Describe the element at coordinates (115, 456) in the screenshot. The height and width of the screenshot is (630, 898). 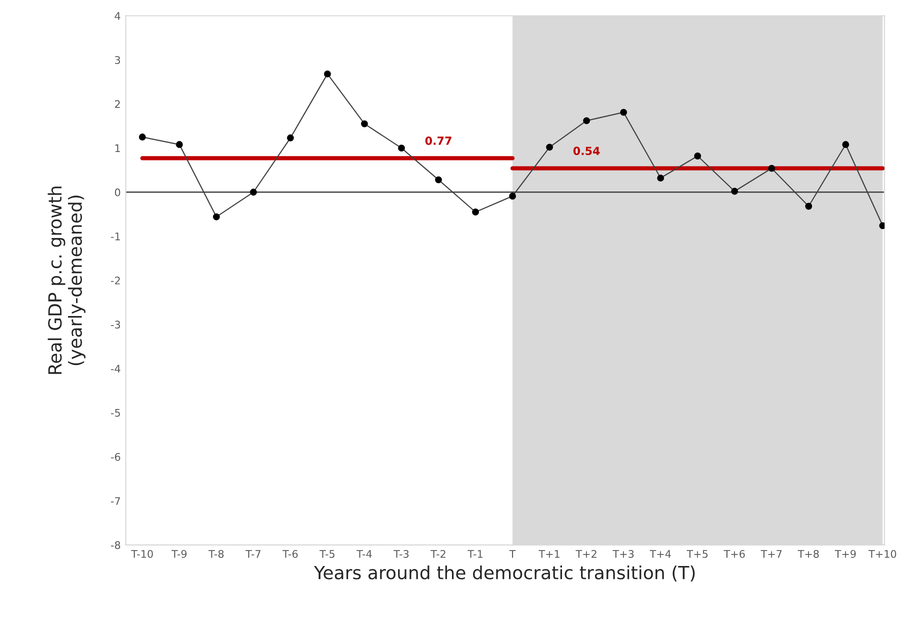
I see `y-tick-label: -6` at that location.